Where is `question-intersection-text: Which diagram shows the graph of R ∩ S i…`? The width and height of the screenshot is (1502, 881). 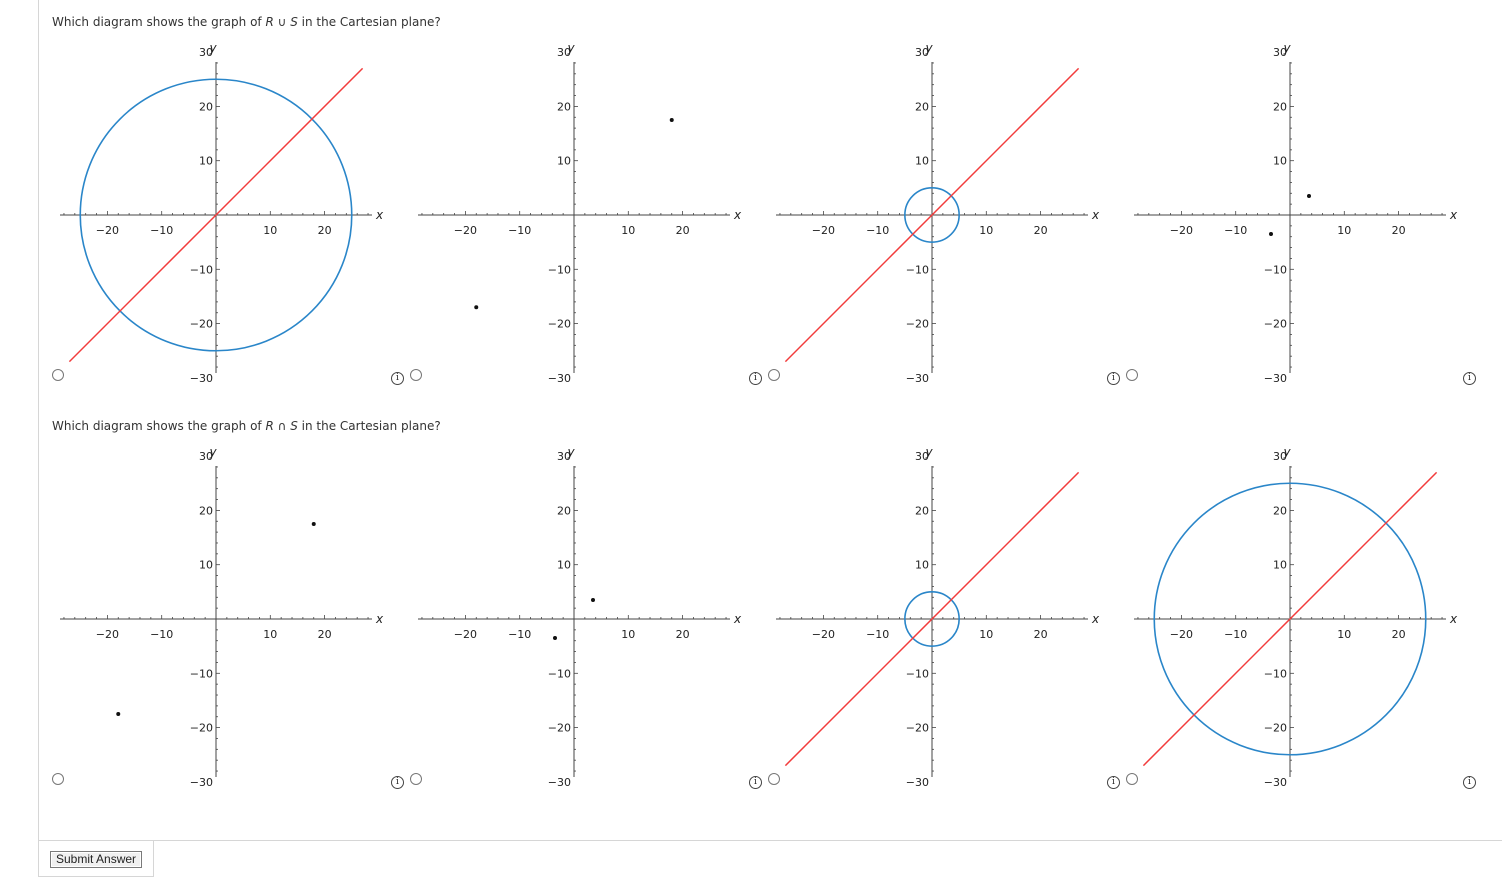 question-intersection-text: Which diagram shows the graph of R ∩ S i… is located at coordinates (246, 426).